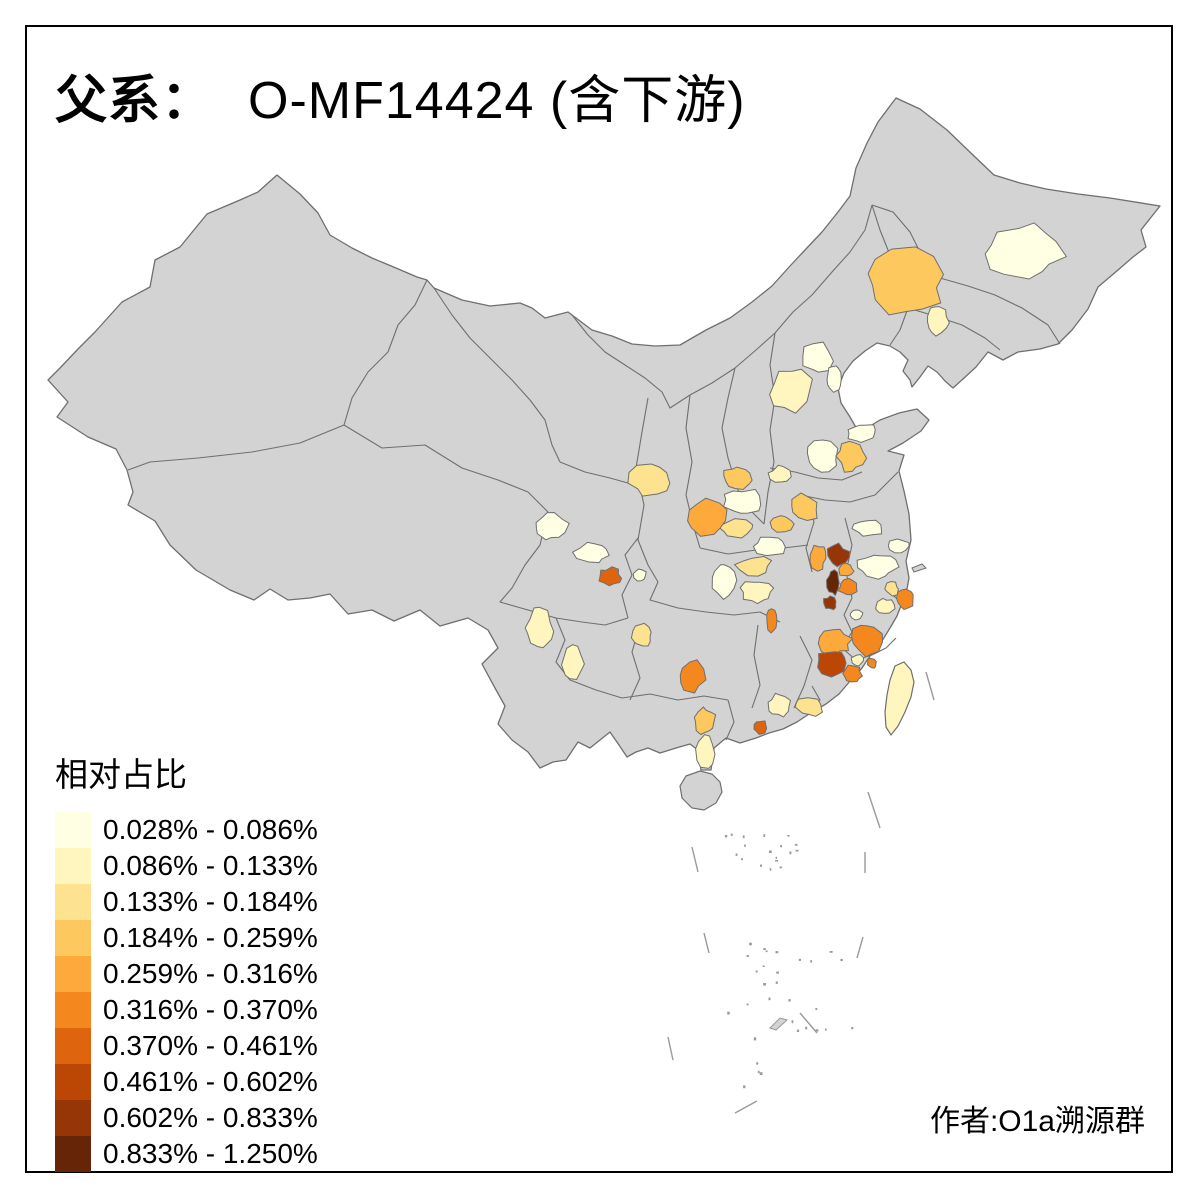 The height and width of the screenshot is (1200, 1200). I want to click on chongming-island, so click(919, 568).